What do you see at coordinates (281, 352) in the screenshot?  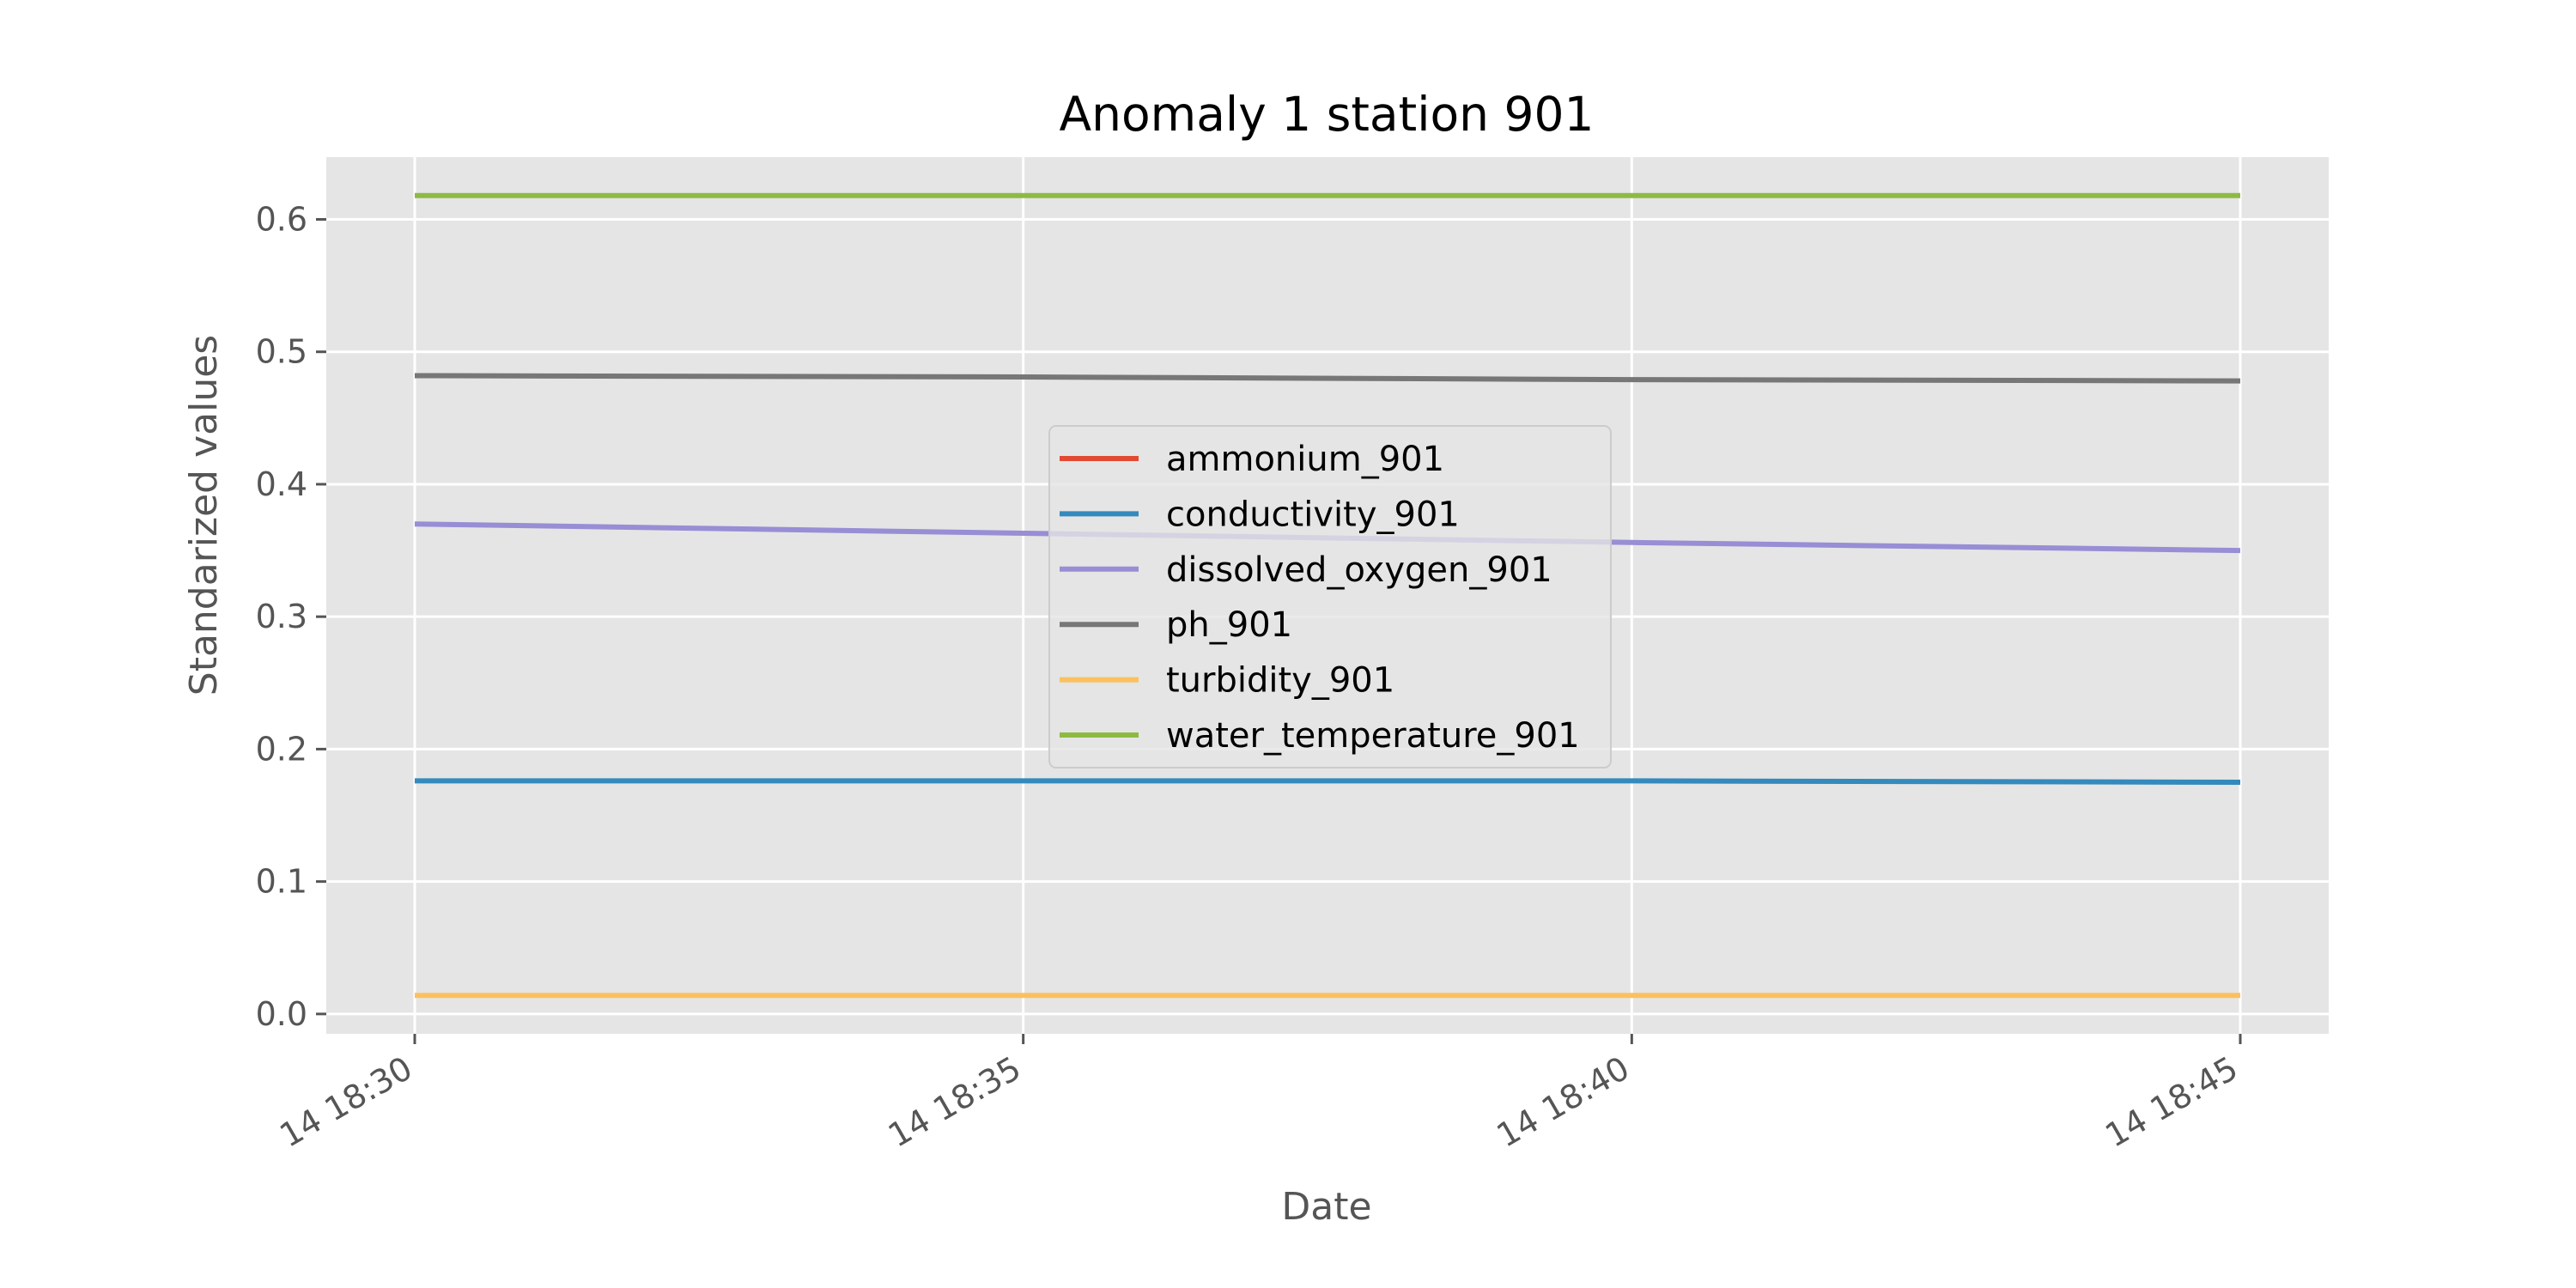 I see `y-tick-label: 0.5` at bounding box center [281, 352].